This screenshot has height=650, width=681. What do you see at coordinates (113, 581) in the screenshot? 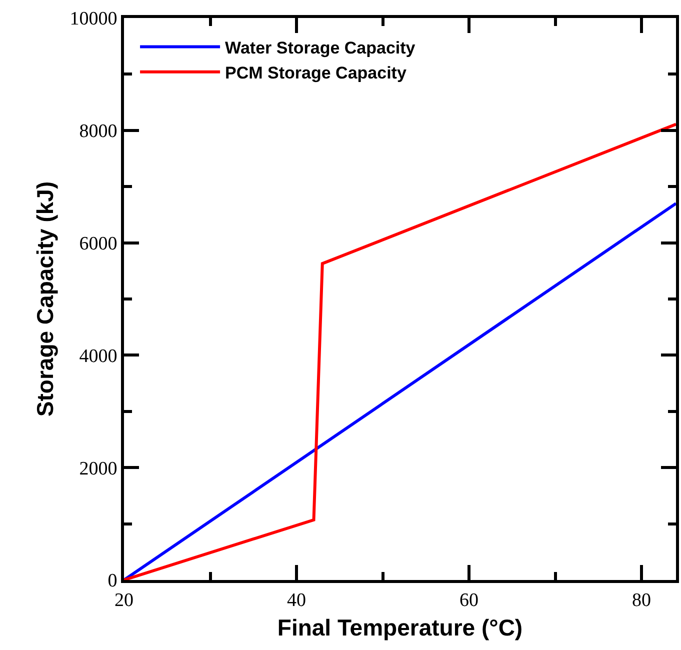
I see `y-tick-label: 0` at bounding box center [113, 581].